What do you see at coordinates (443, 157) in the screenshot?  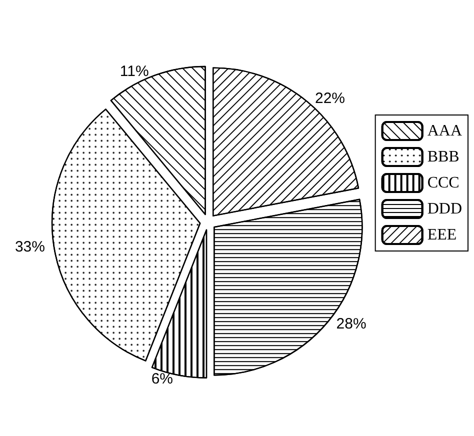 I see `legend-label: BBB` at bounding box center [443, 157].